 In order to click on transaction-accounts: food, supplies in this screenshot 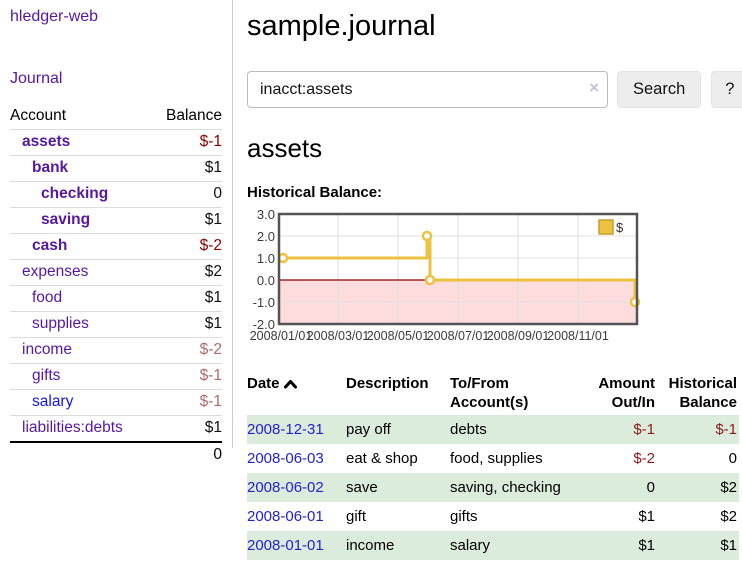, I will do `click(496, 458)`.